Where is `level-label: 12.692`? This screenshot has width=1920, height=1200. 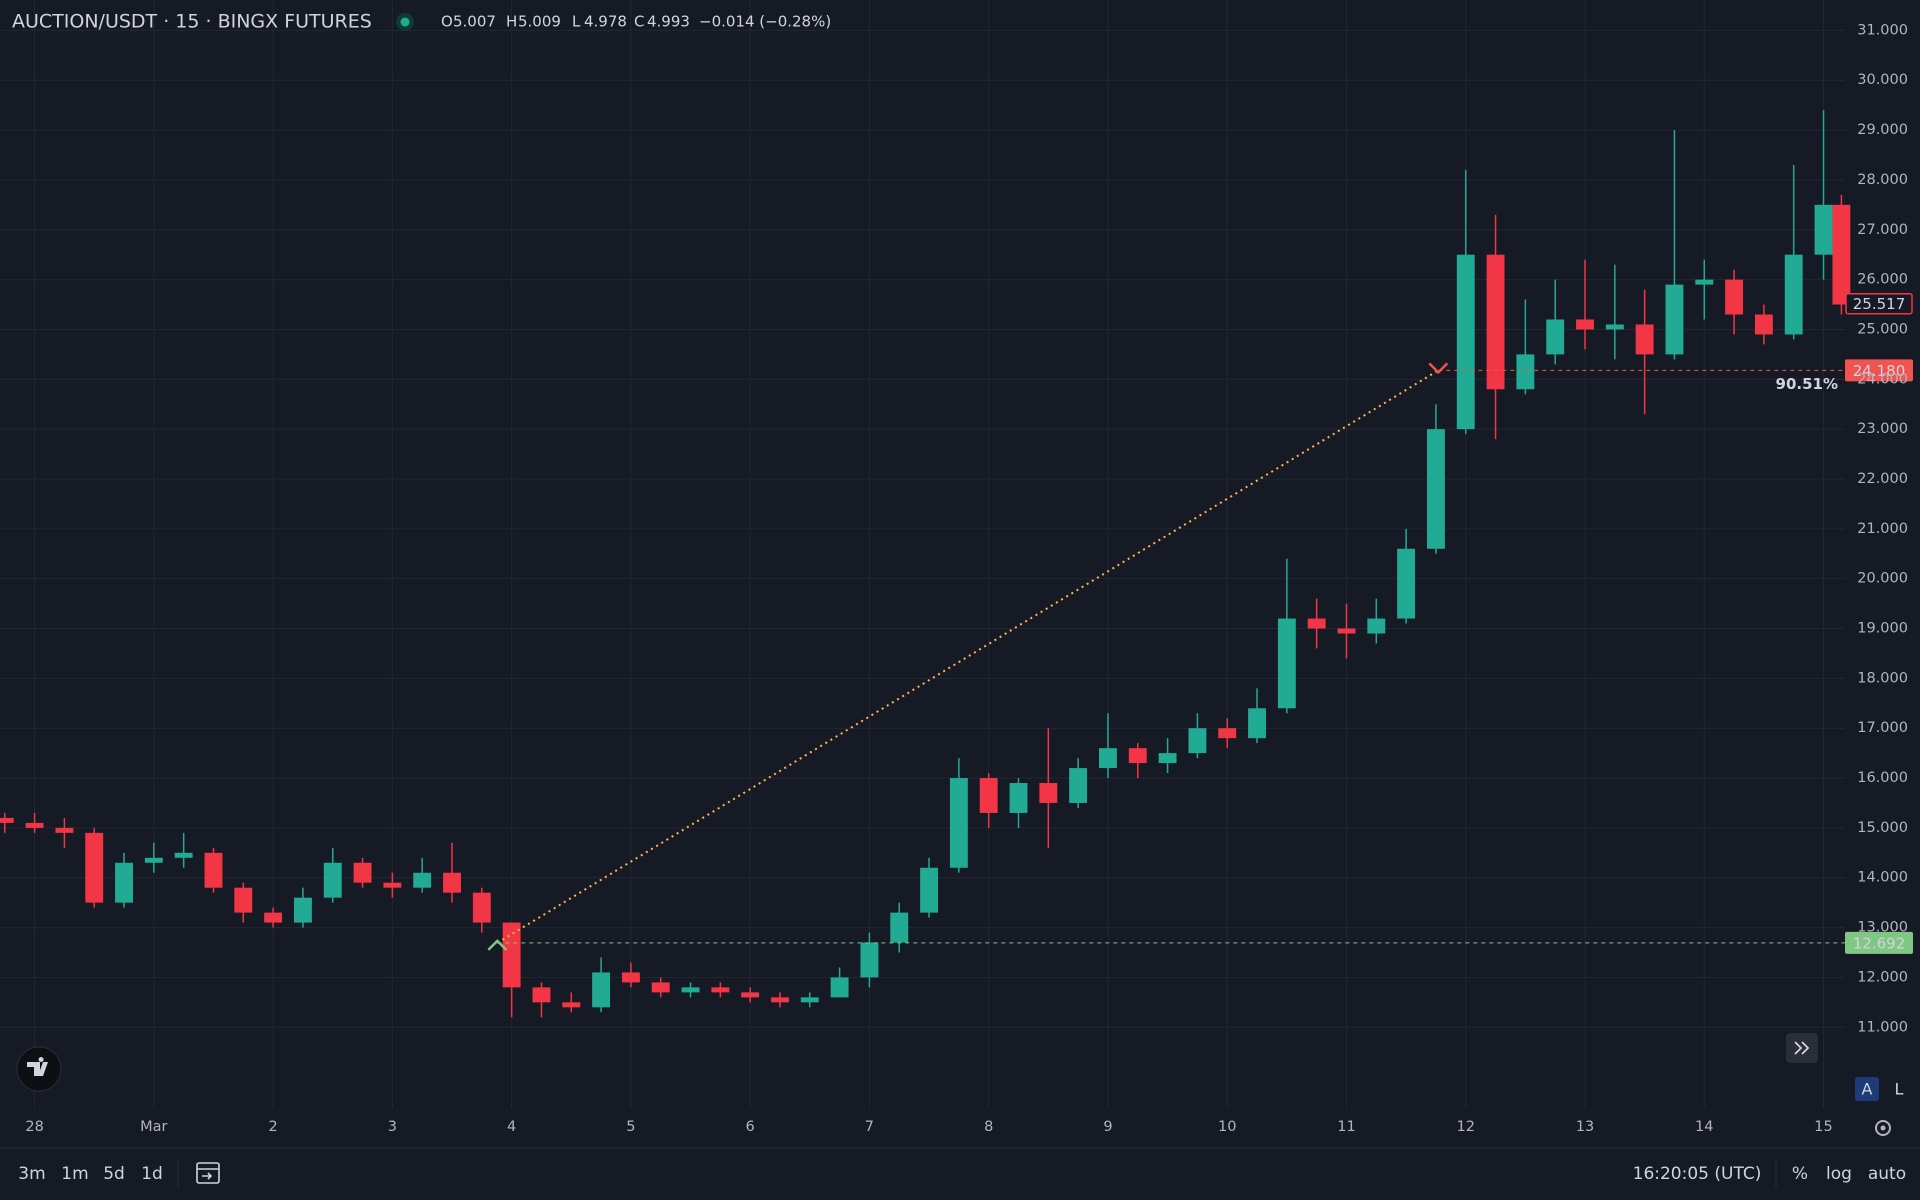 level-label: 12.692 is located at coordinates (1879, 943).